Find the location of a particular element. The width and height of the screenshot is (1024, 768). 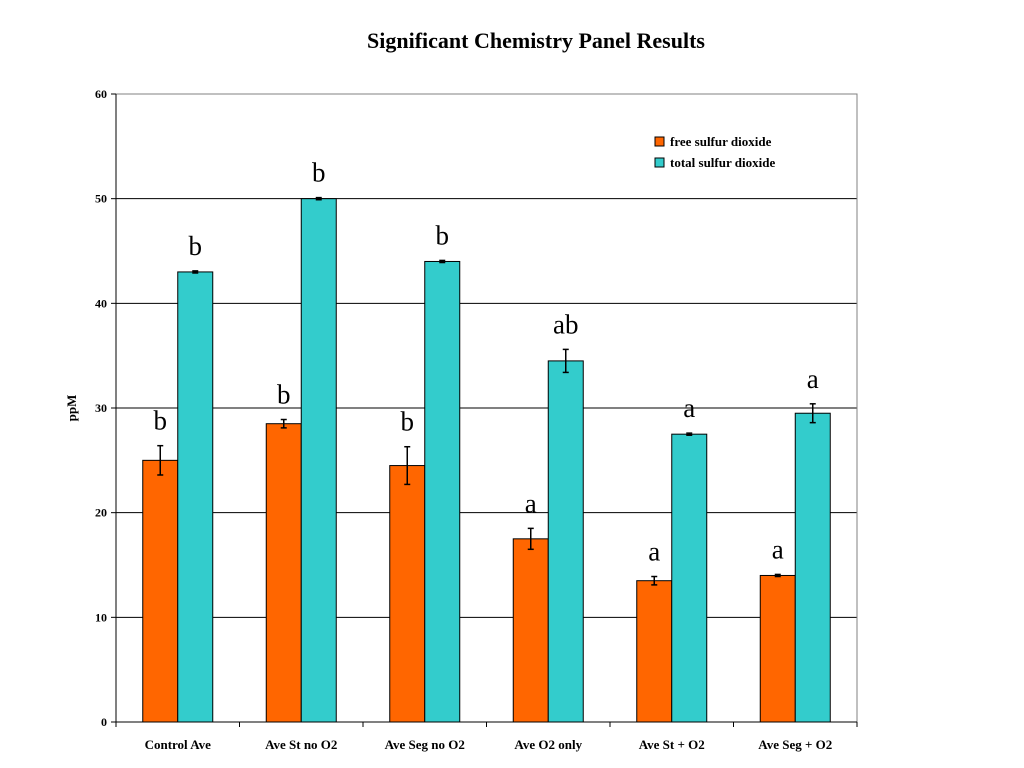

x-tick-label: Ave Seg no O2 is located at coordinates (425, 744).